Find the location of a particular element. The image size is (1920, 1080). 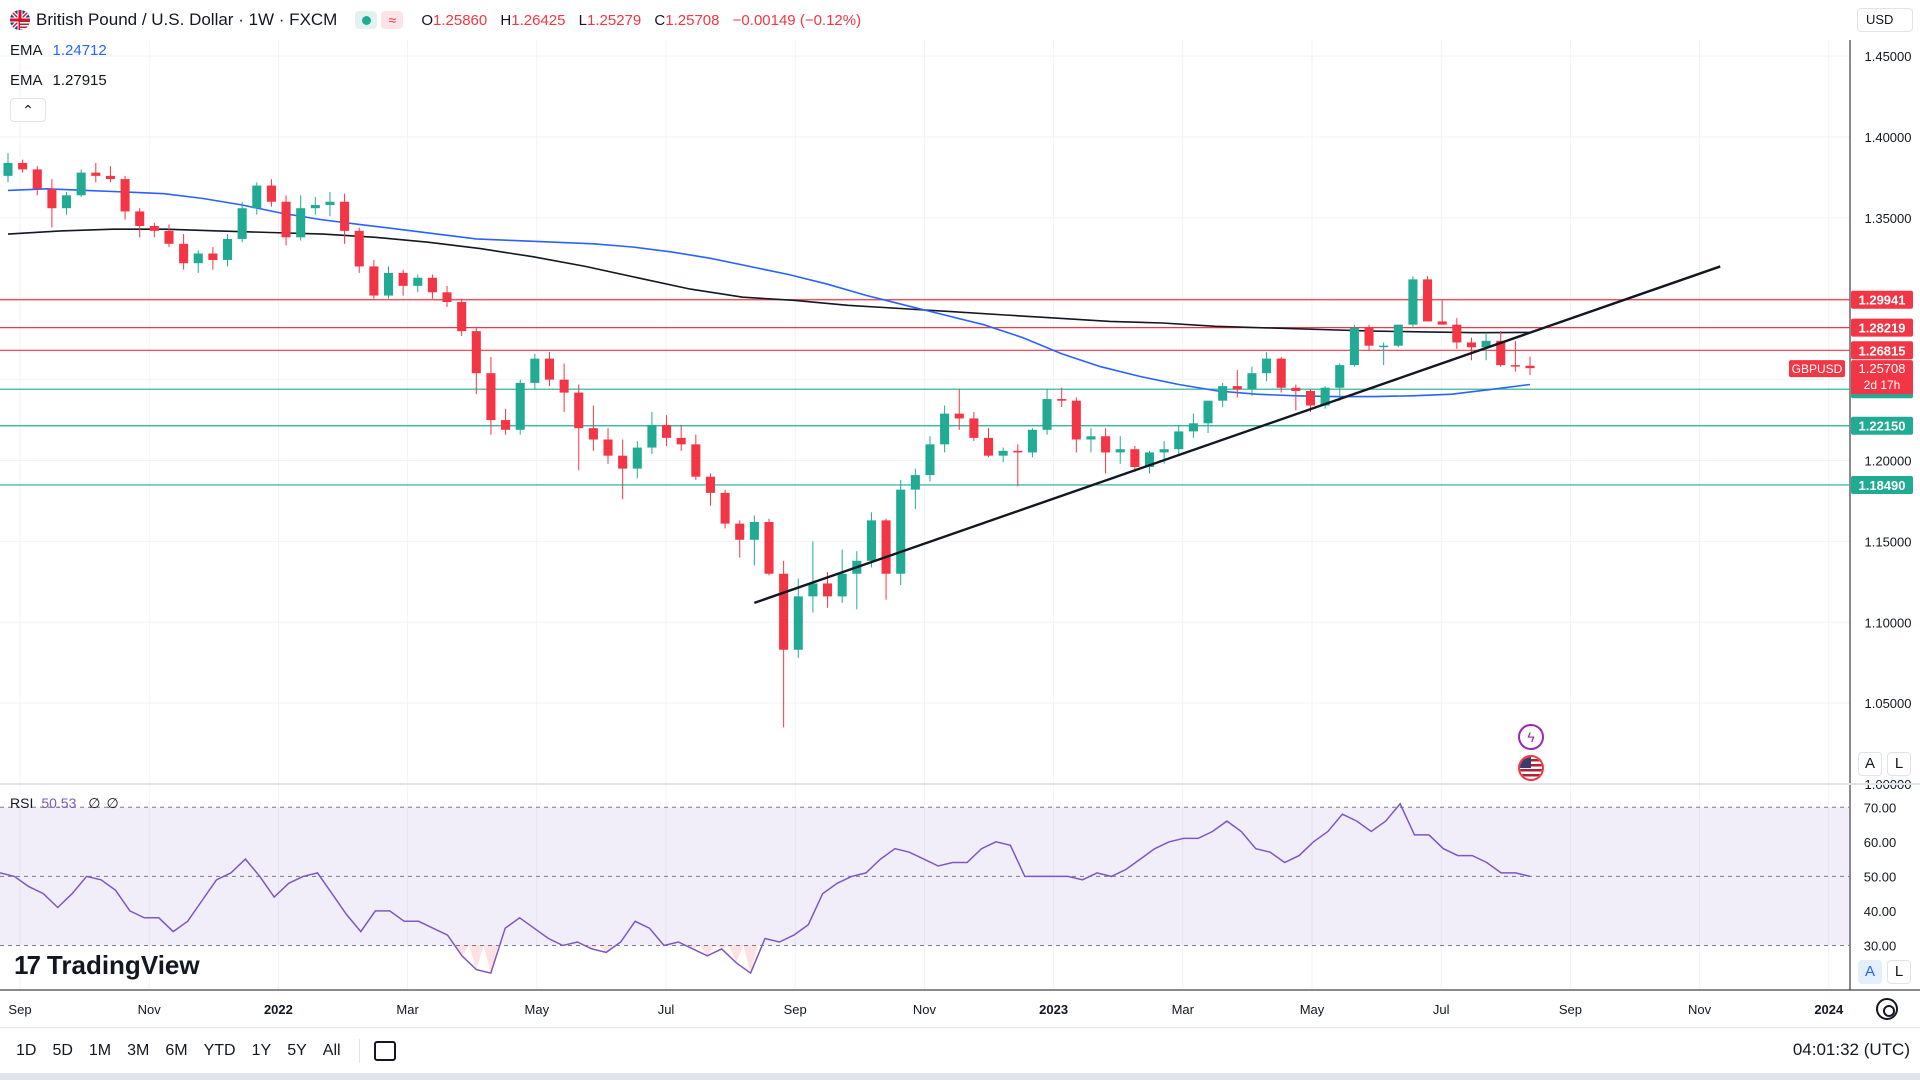

last-price-tag is located at coordinates (1882, 377).